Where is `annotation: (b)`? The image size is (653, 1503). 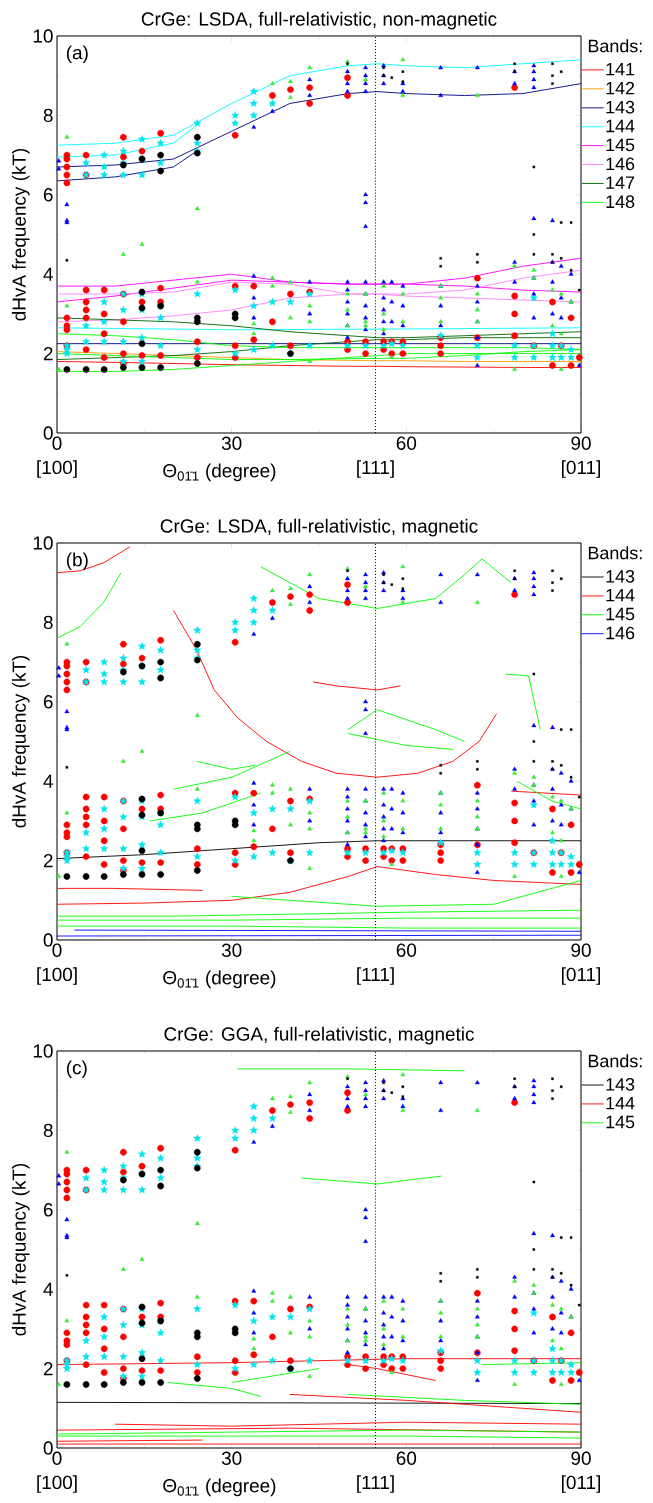
annotation: (b) is located at coordinates (77, 561).